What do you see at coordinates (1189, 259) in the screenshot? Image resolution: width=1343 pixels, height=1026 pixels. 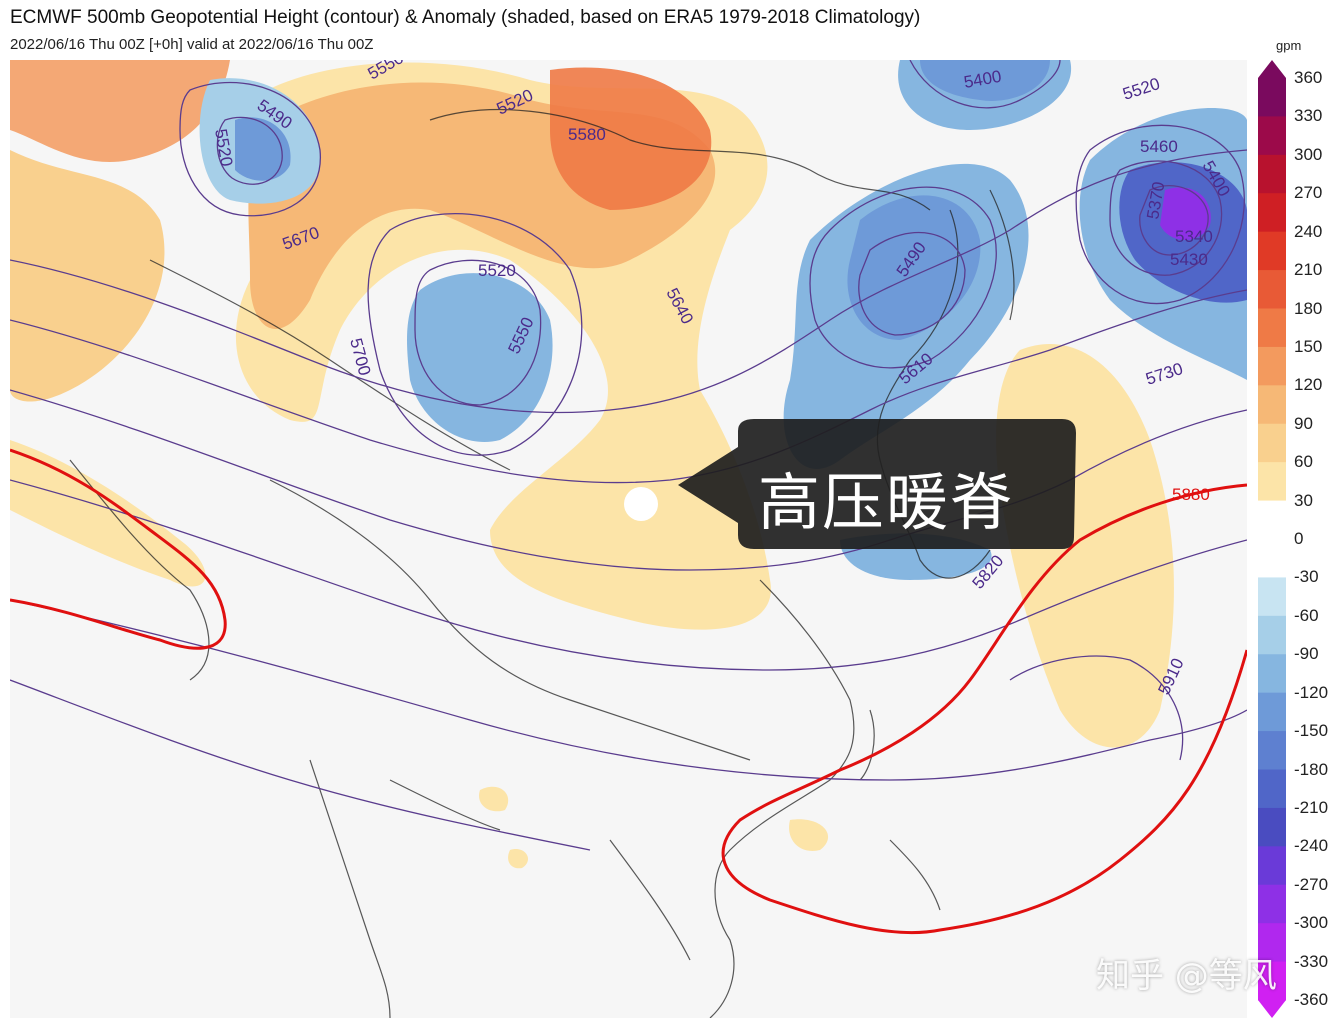 I see `contour-label: 5430` at bounding box center [1189, 259].